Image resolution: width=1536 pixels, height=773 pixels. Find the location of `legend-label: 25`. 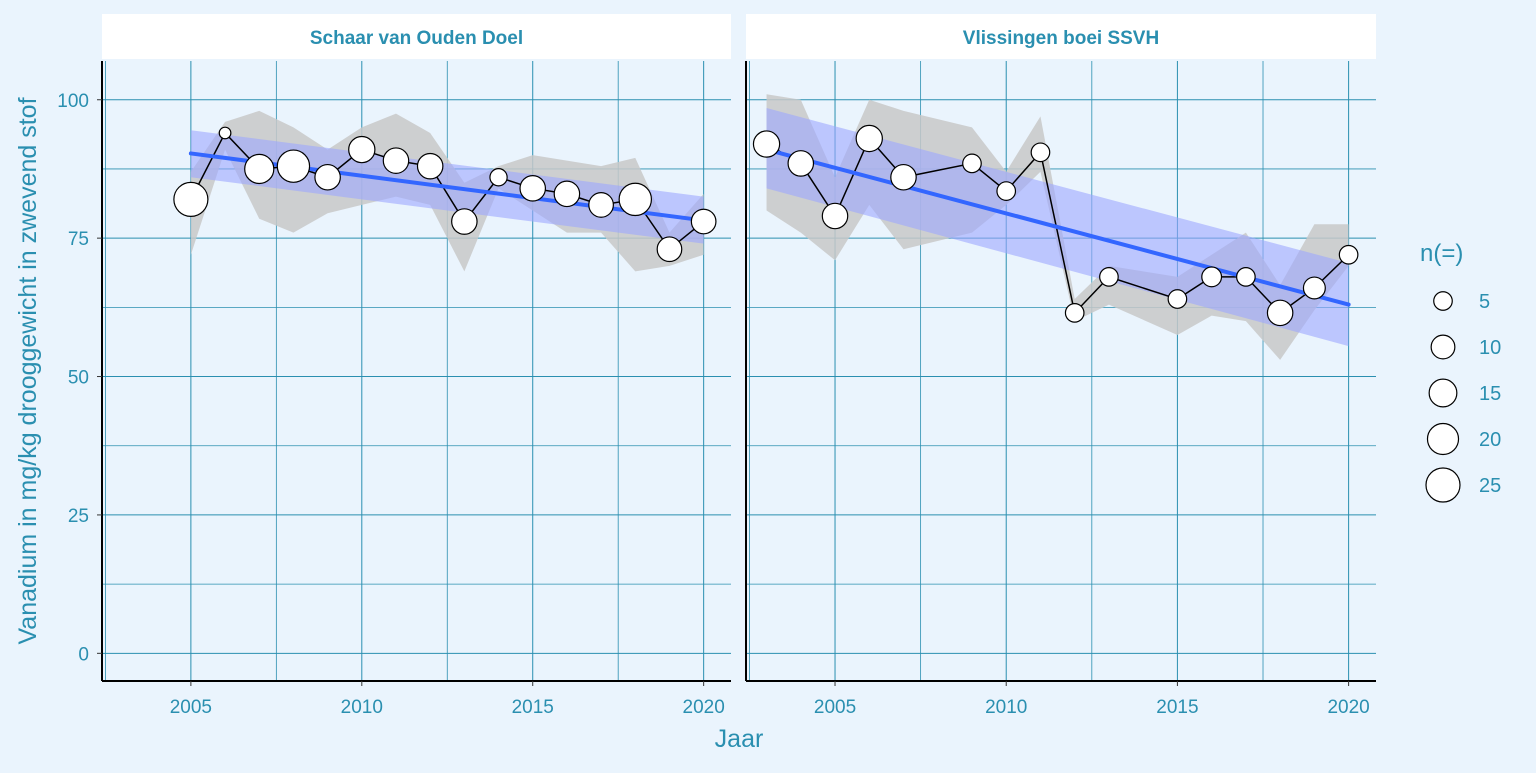

legend-label: 25 is located at coordinates (1490, 486).